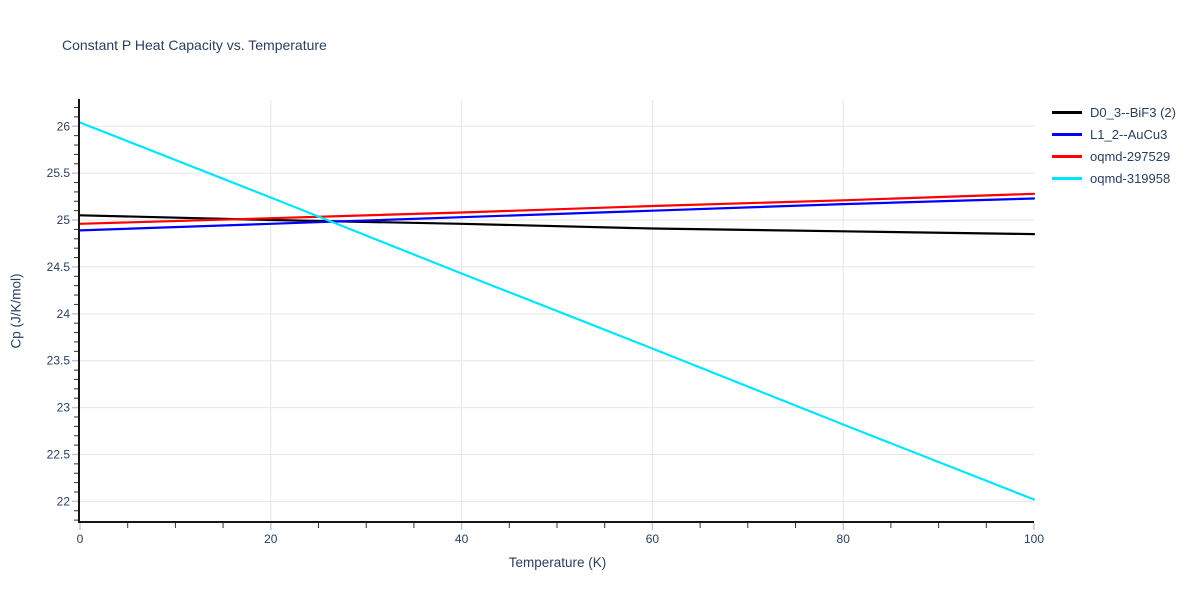  What do you see at coordinates (271, 539) in the screenshot?
I see `x-tick-label: 20` at bounding box center [271, 539].